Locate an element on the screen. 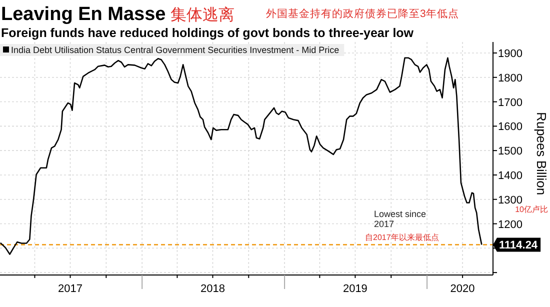 The width and height of the screenshot is (550, 307). y-axis-title: Rupees Billion is located at coordinates (541, 154).